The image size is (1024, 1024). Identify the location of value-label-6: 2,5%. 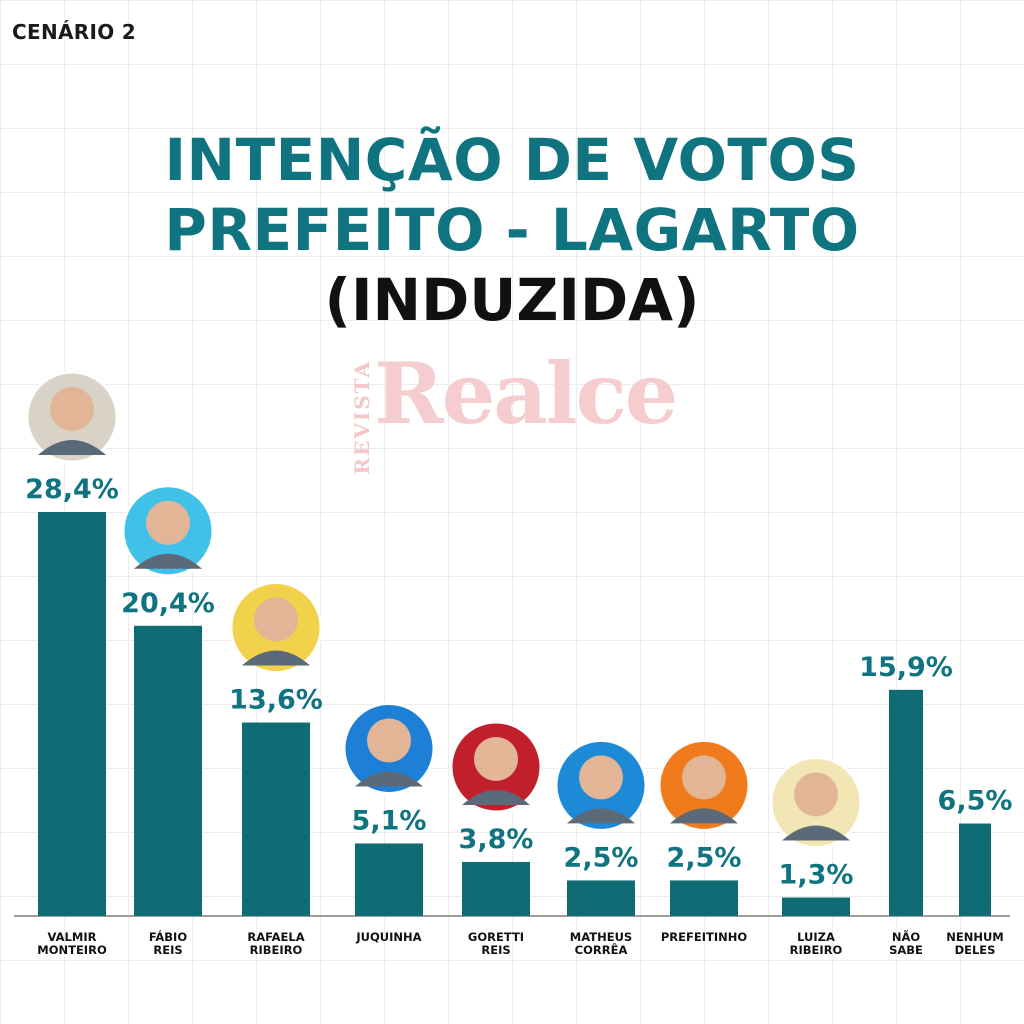
(704, 857).